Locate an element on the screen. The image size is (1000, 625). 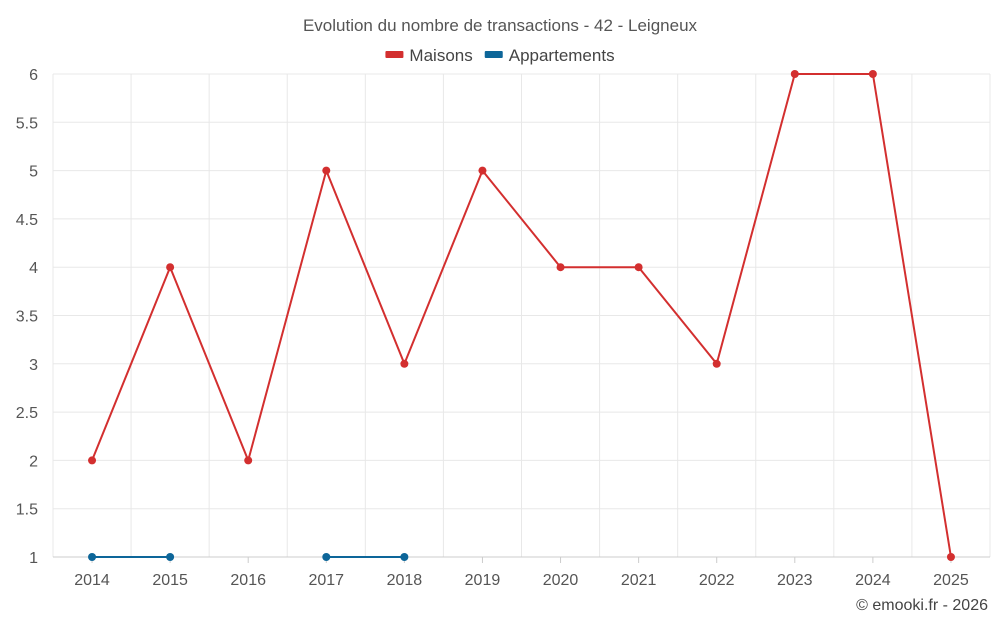
y-tick-label: 3.5 is located at coordinates (27, 317).